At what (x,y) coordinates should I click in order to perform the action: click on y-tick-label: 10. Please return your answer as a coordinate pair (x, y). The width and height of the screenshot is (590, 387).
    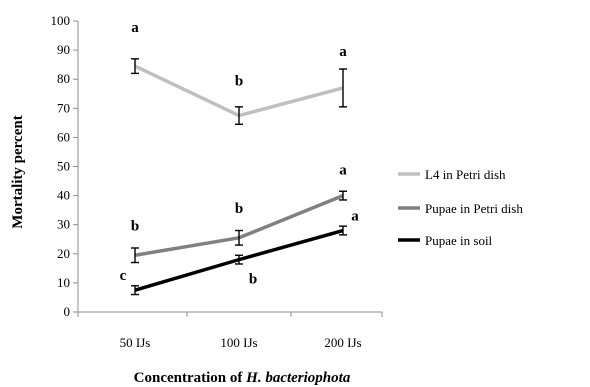
    Looking at the image, I should click on (63, 282).